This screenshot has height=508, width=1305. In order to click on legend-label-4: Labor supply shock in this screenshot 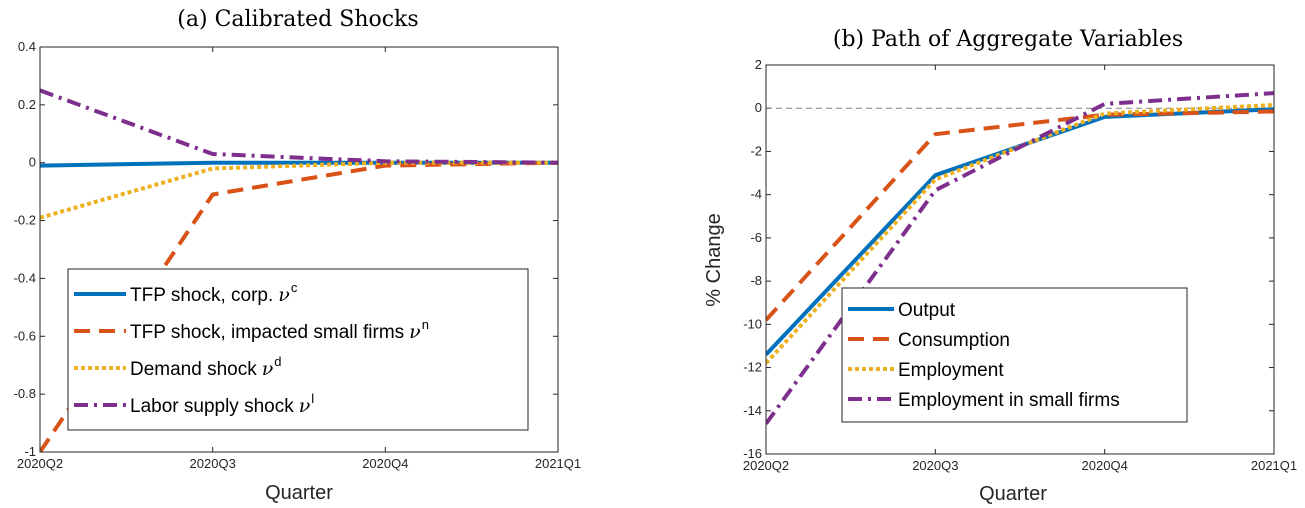, I will do `click(212, 406)`.